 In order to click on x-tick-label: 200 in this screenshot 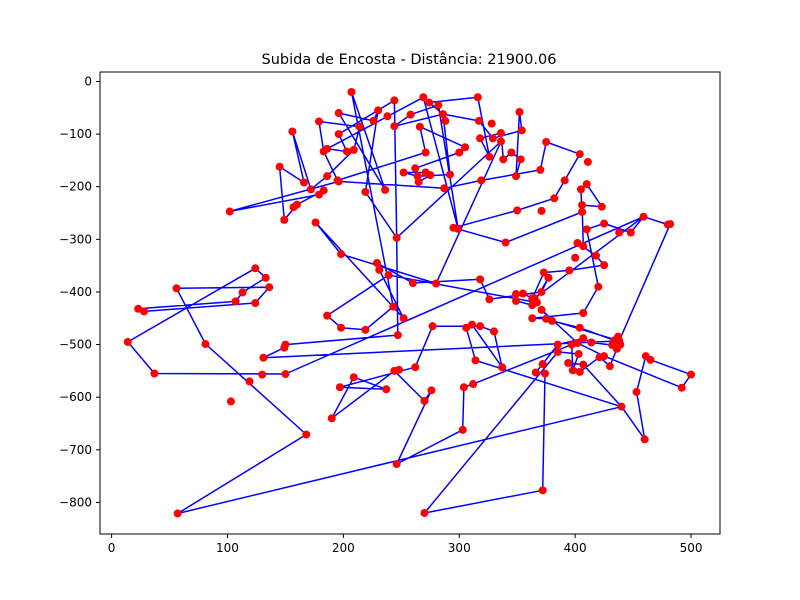, I will do `click(343, 548)`.